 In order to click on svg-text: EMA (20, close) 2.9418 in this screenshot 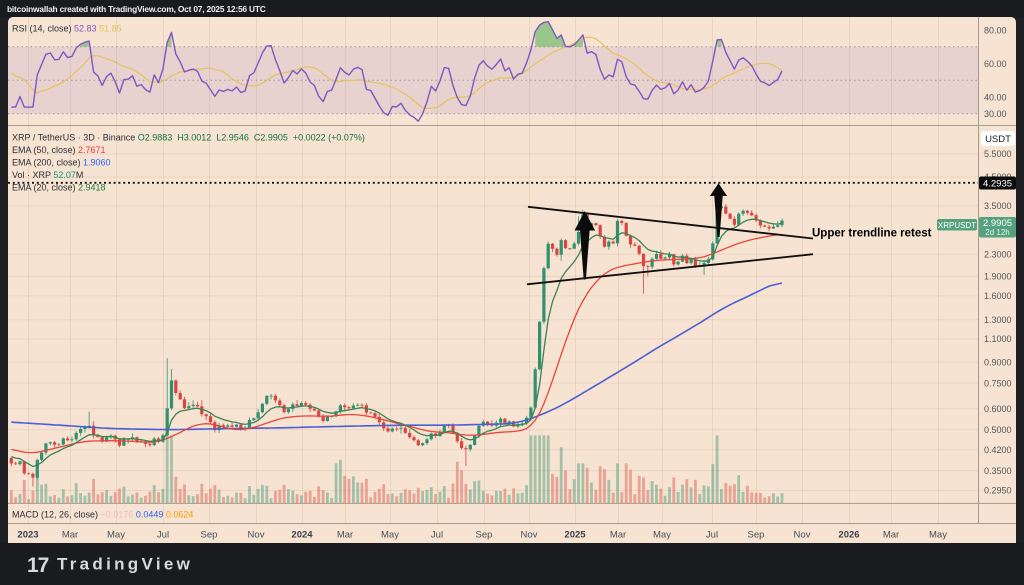, I will do `click(59, 187)`.